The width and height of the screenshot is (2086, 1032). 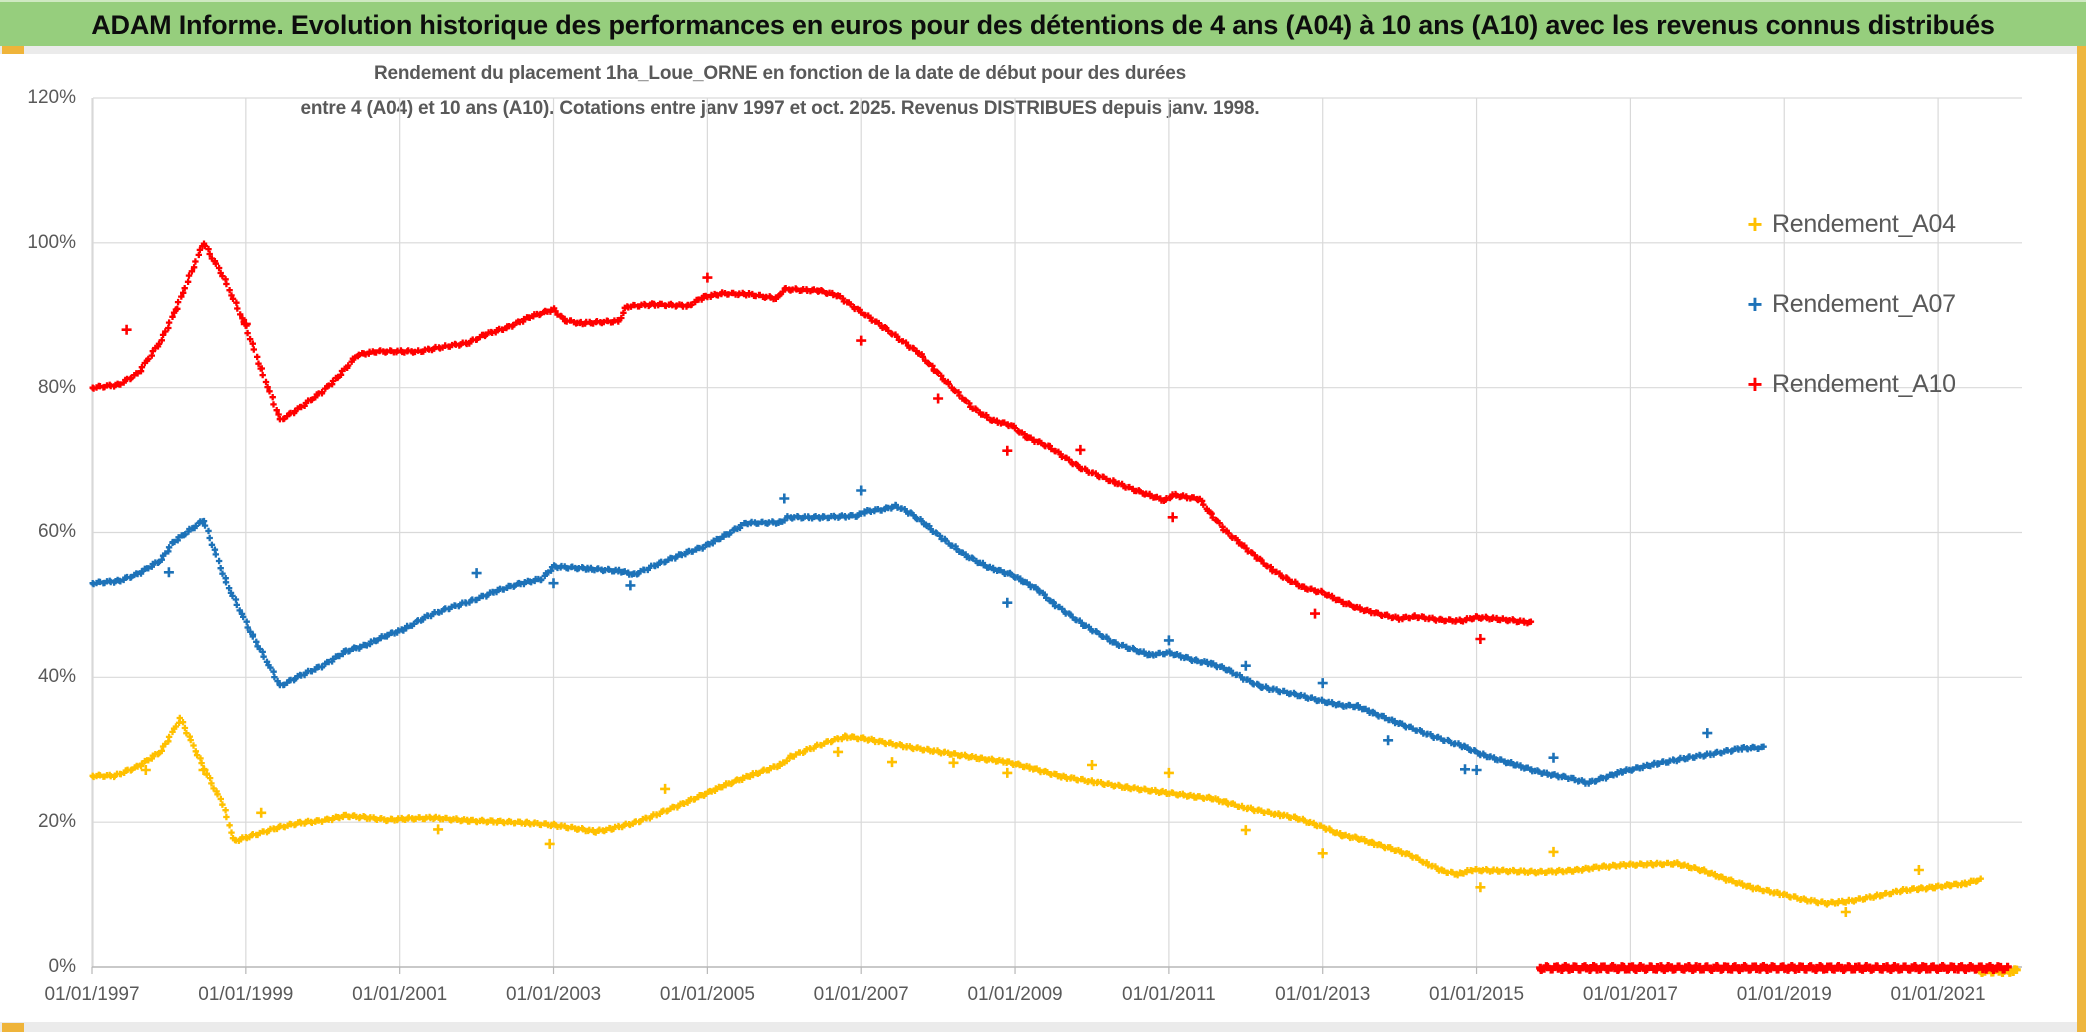 I want to click on plus-marker-icon-a04: +, so click(x=1755, y=224).